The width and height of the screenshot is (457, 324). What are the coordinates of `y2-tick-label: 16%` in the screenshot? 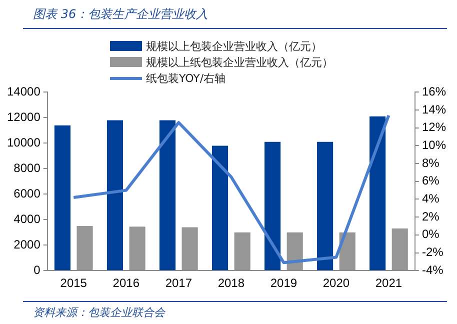 It's located at (434, 91).